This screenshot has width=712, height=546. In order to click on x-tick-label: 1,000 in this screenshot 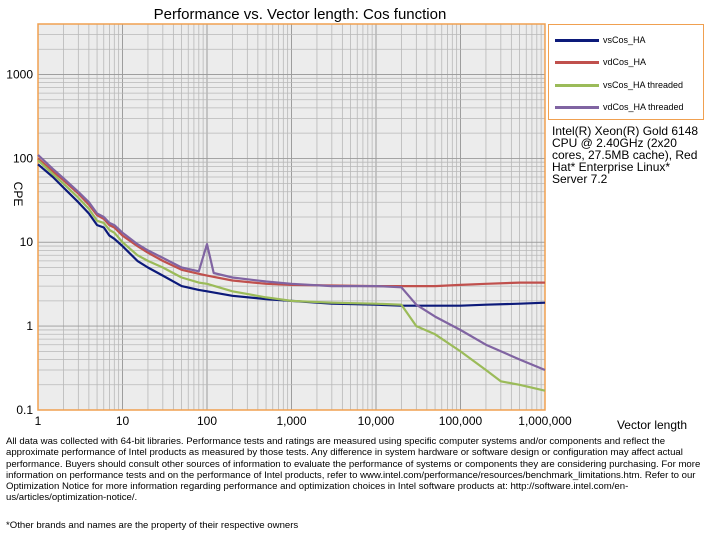, I will do `click(291, 421)`.